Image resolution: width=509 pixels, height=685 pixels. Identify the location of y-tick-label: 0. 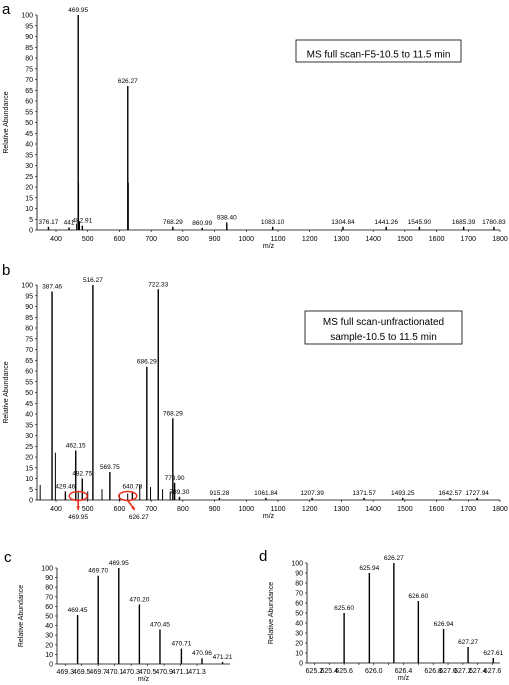
(31, 501).